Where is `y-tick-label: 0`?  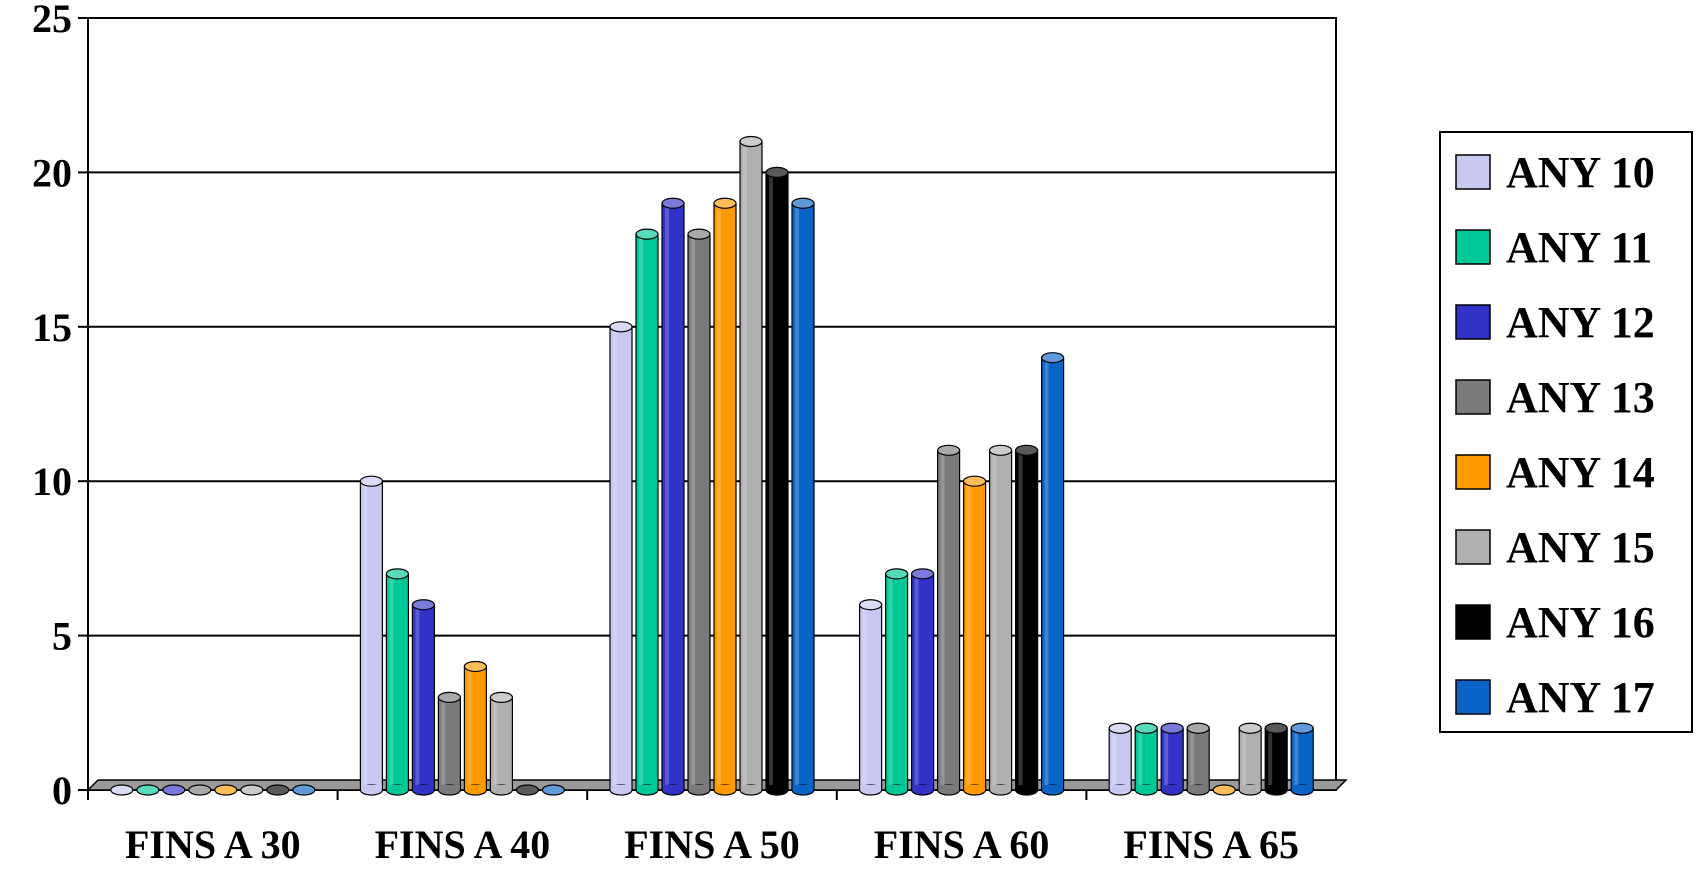
y-tick-label: 0 is located at coordinates (62, 790).